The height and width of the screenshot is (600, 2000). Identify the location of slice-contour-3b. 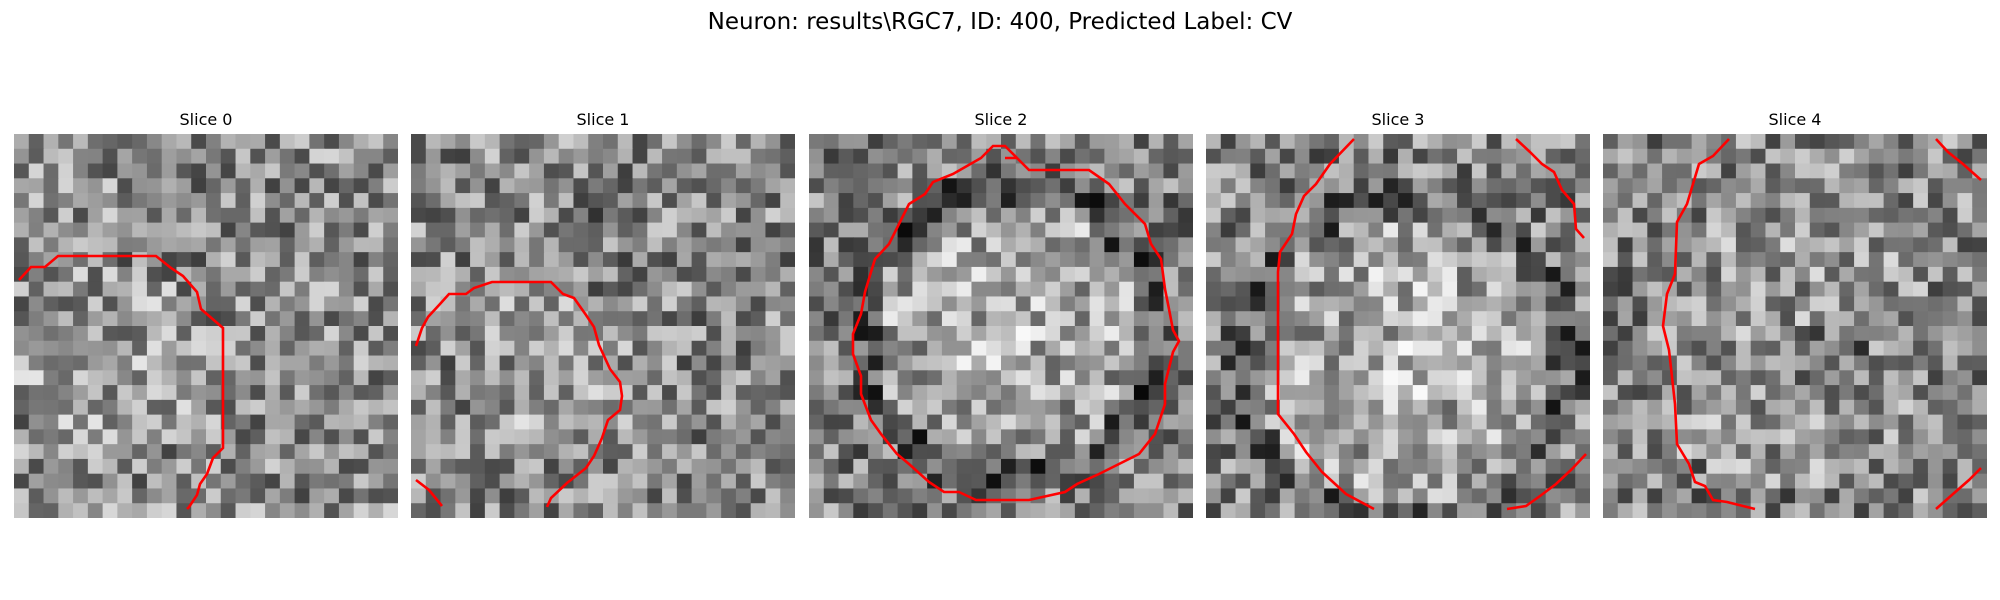
(1550, 188).